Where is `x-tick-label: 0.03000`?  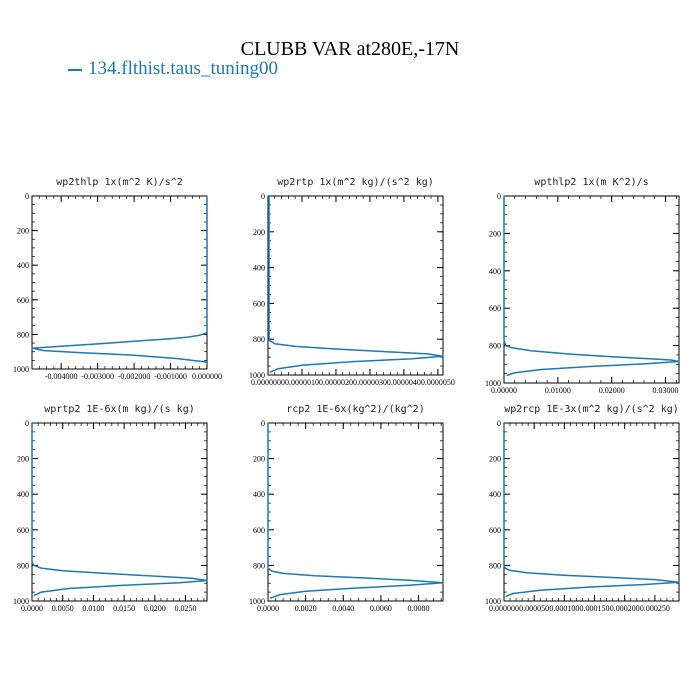 x-tick-label: 0.03000 is located at coordinates (666, 390).